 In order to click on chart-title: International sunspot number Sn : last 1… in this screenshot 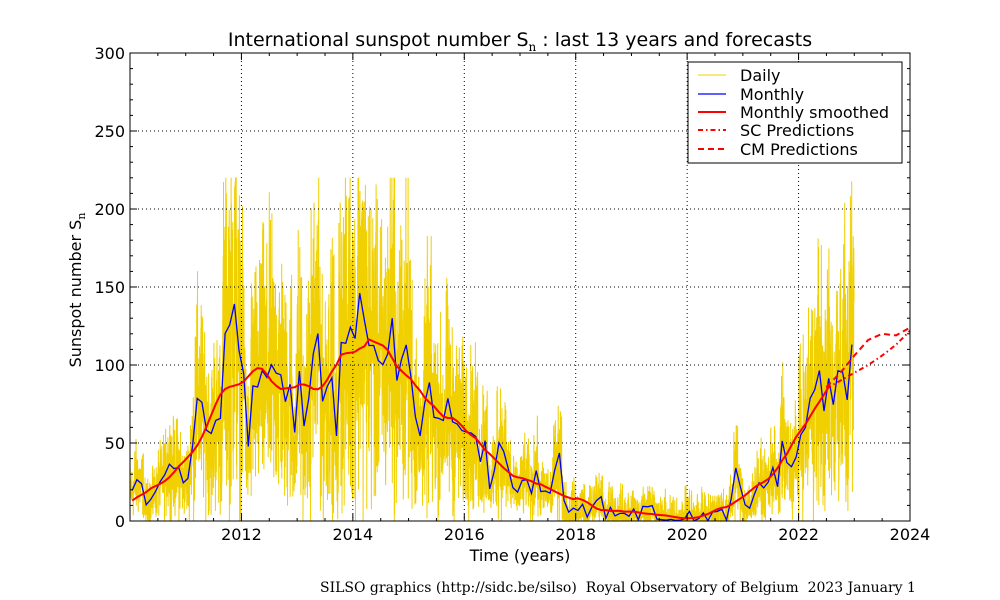, I will do `click(520, 41)`.